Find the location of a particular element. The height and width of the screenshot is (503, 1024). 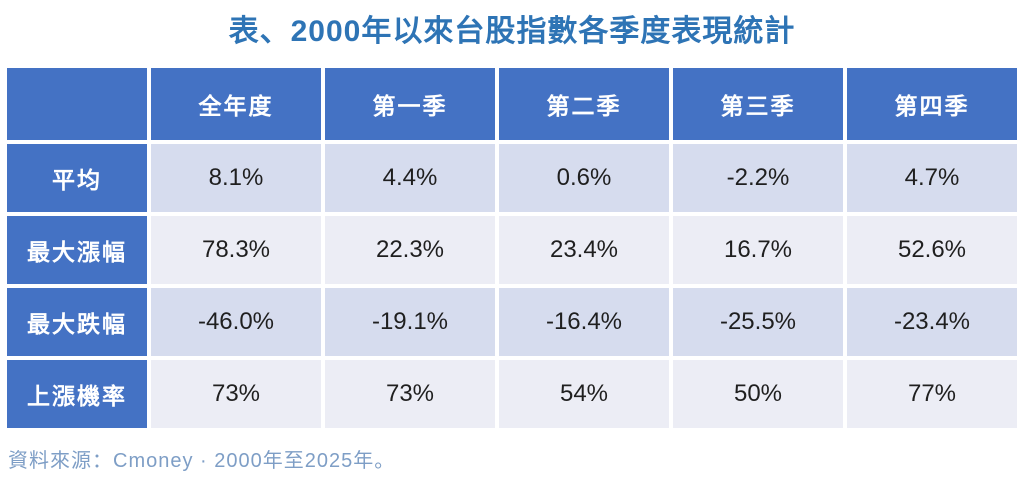

row-label: 最大漲幅 is located at coordinates (77, 250).